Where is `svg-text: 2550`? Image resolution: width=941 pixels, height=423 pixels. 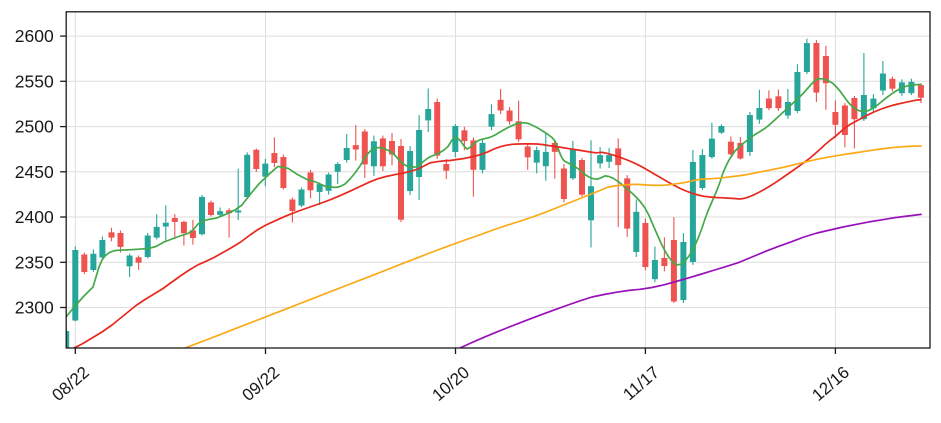 svg-text: 2550 is located at coordinates (34, 81).